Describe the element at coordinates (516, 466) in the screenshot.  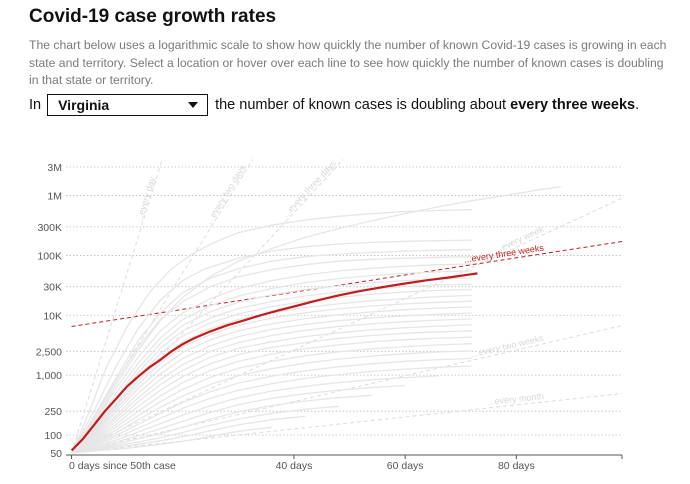
I see `x-tick-label: 80 days` at that location.